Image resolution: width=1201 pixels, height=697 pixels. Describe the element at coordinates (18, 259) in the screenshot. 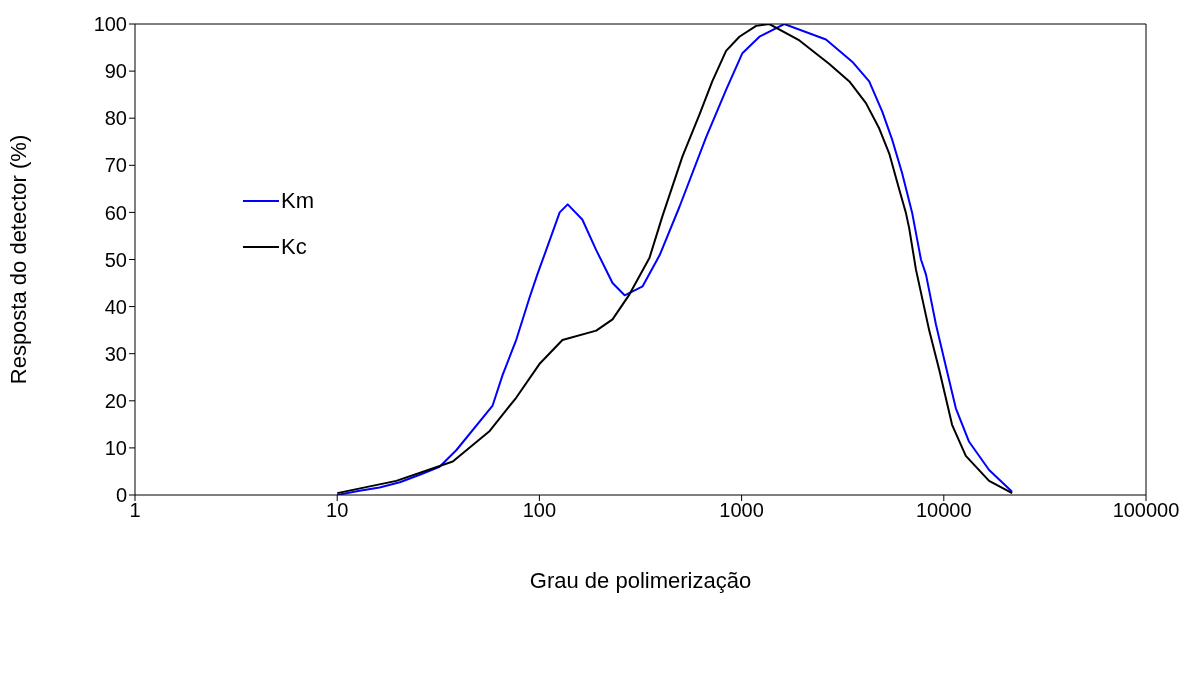

I see `y-axis-title: Resposta do detector (%)` at that location.